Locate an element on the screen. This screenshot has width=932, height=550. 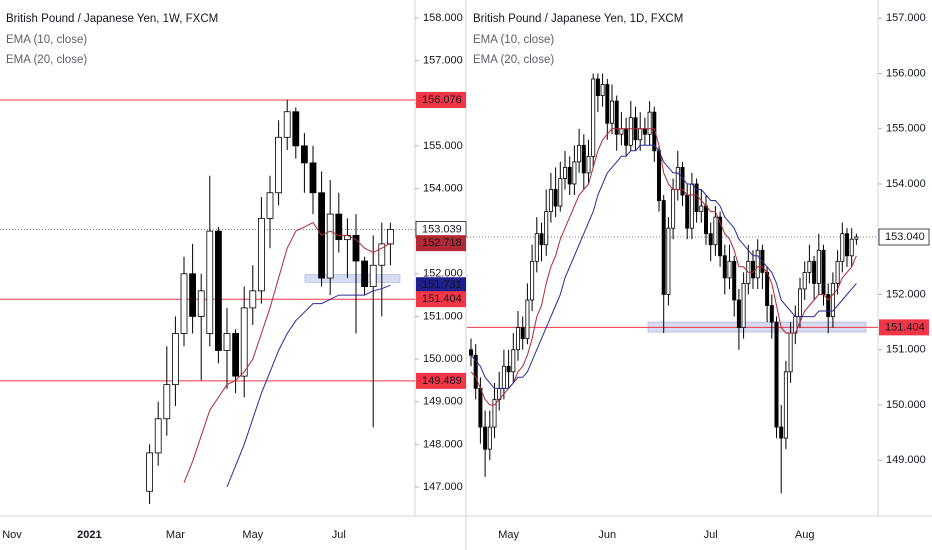
ema-line is located at coordinates (287, 352).